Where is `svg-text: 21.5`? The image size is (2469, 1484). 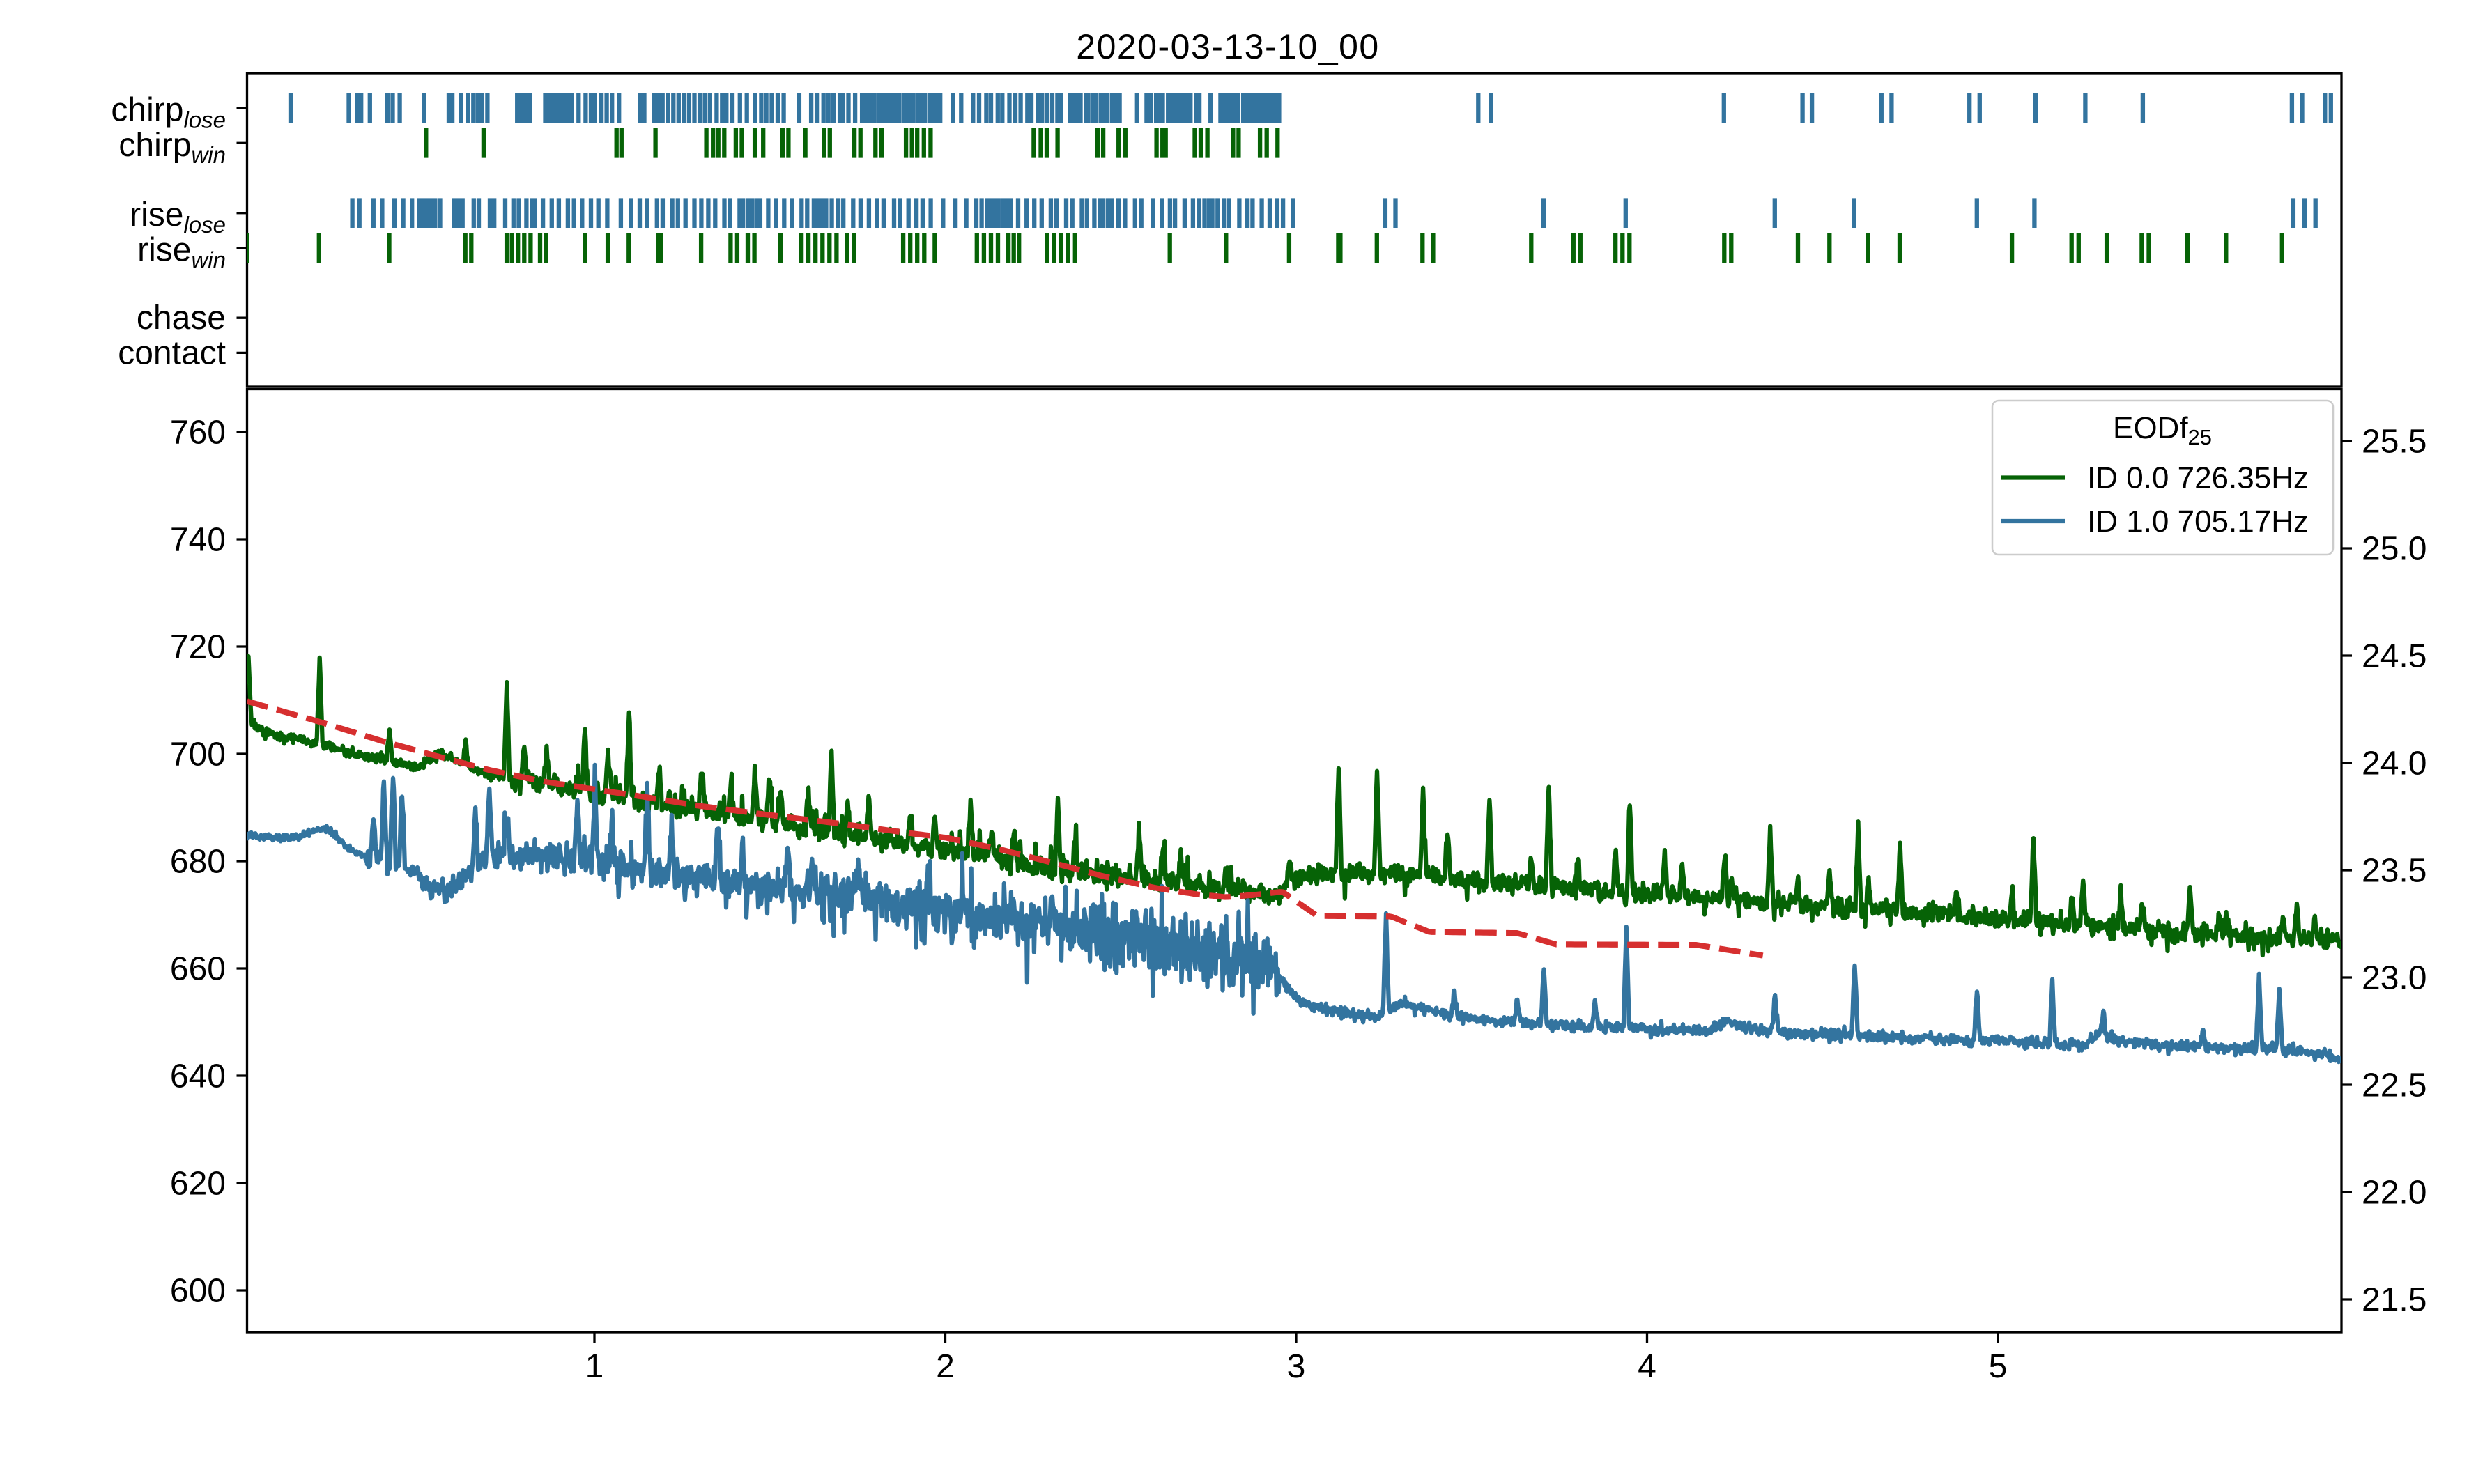
svg-text: 21.5 is located at coordinates (2394, 1300).